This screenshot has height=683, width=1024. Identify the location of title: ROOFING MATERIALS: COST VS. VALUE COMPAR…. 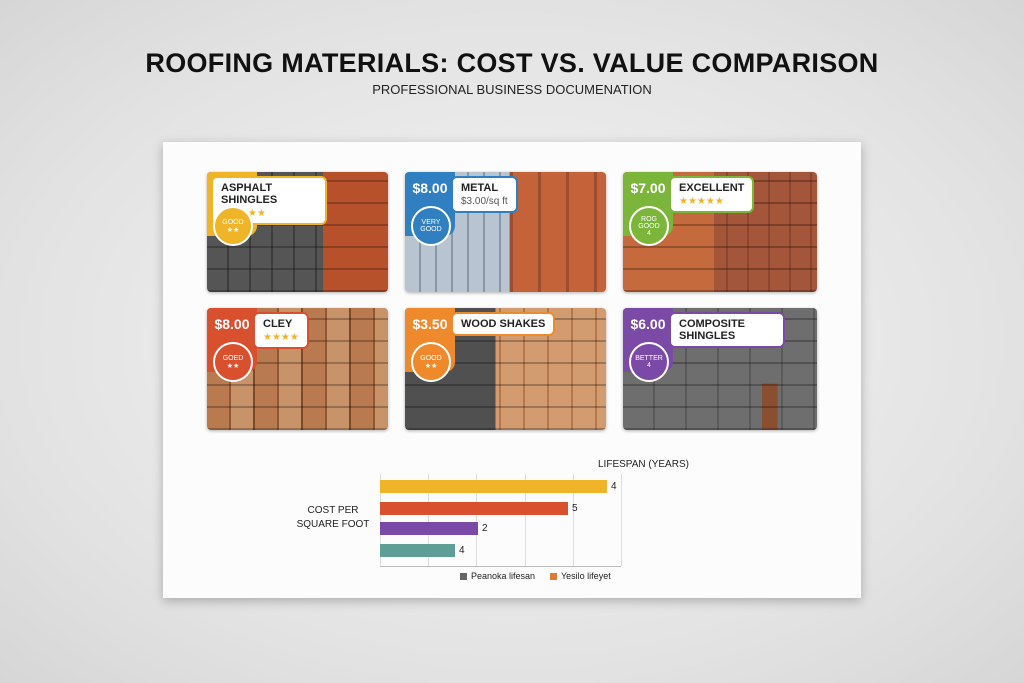
(512, 63).